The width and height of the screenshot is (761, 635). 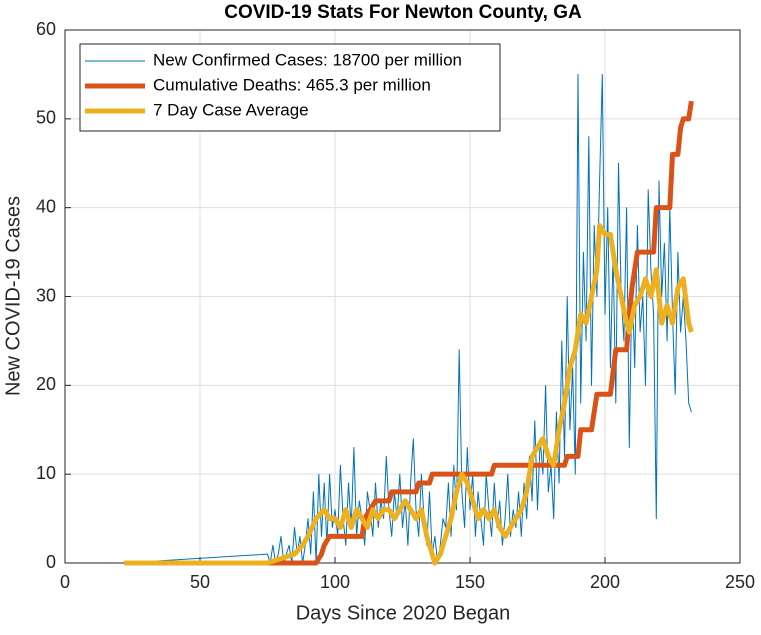 I want to click on legend-label: Cumulative Deaths: 465.3 per million, so click(x=292, y=84).